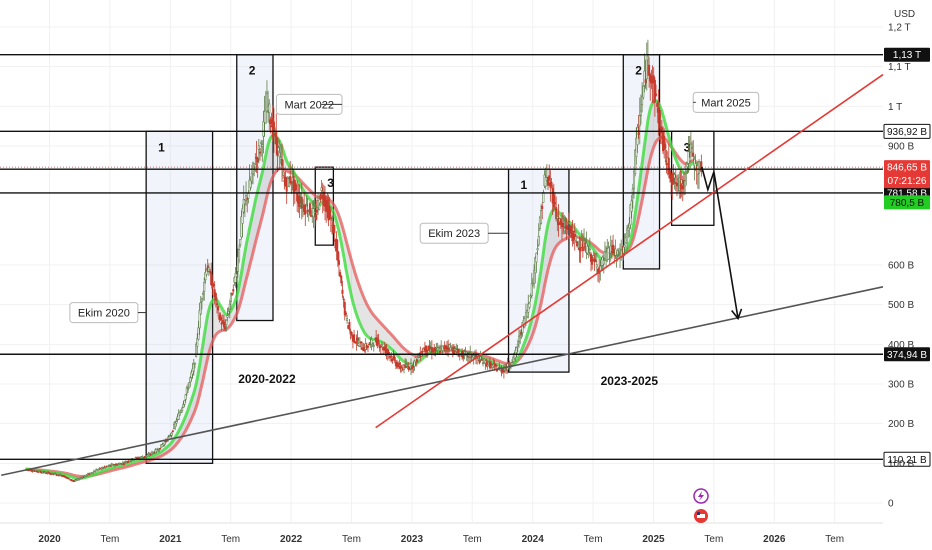  What do you see at coordinates (891, 504) in the screenshot?
I see `price-tick-label: 0` at bounding box center [891, 504].